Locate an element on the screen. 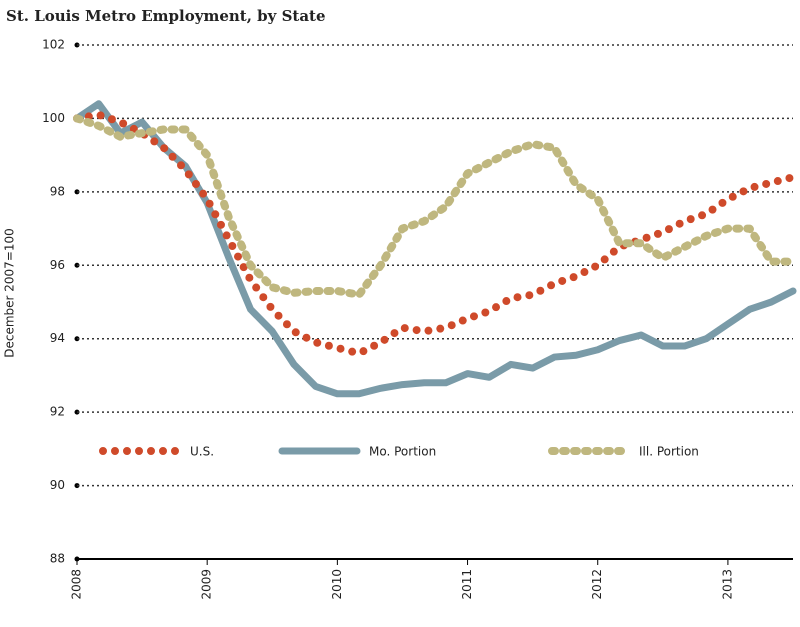  y-tick-label: 100 is located at coordinates (53, 118).